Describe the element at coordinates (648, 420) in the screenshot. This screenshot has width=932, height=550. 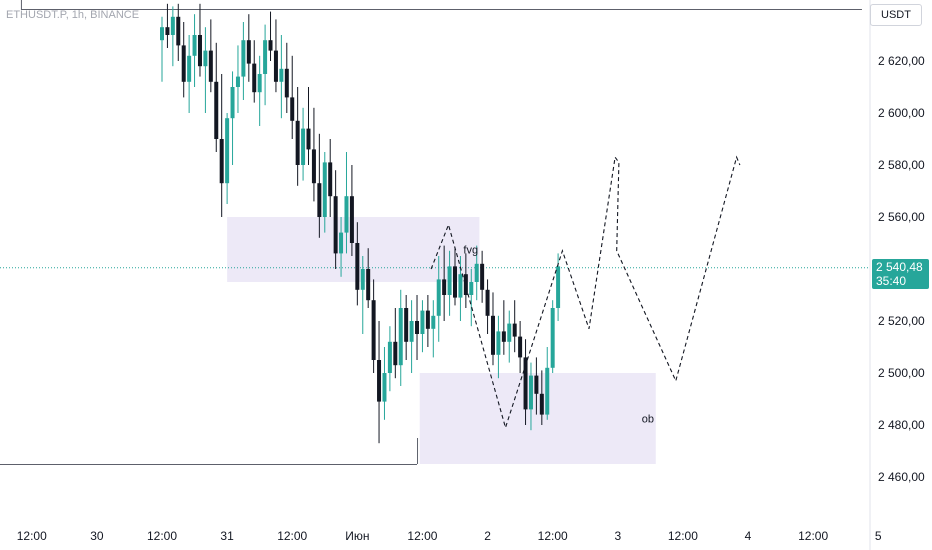
I see `zone-label-ob: ob` at that location.